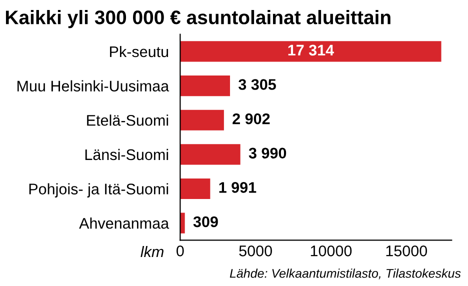 The width and height of the screenshot is (468, 286). I want to click on data-label: 3 990, so click(267, 153).